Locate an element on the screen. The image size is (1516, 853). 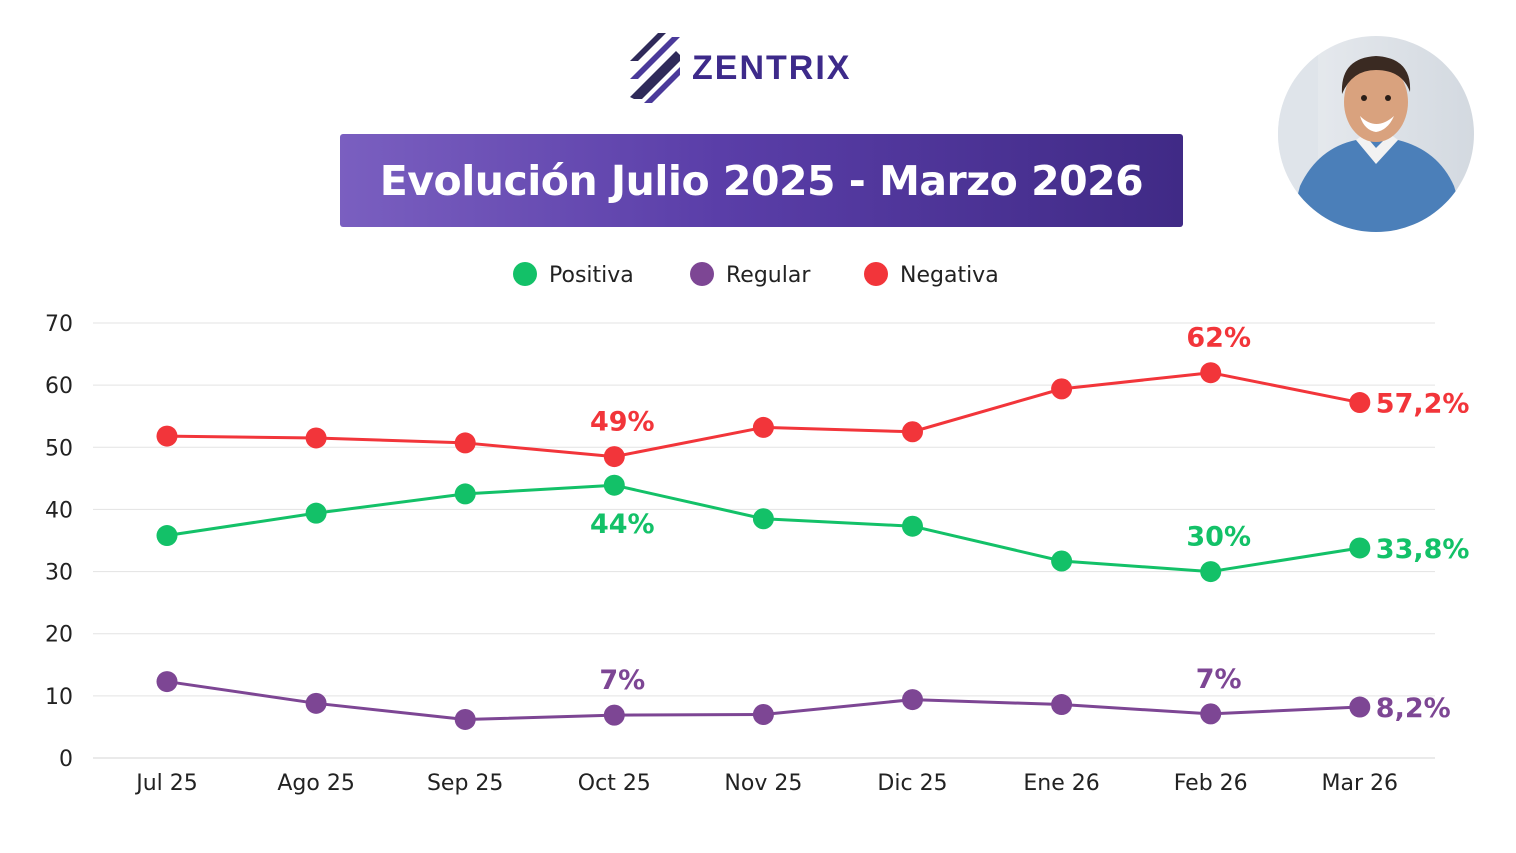
x-tick-label: Jul 25 is located at coordinates (166, 783).